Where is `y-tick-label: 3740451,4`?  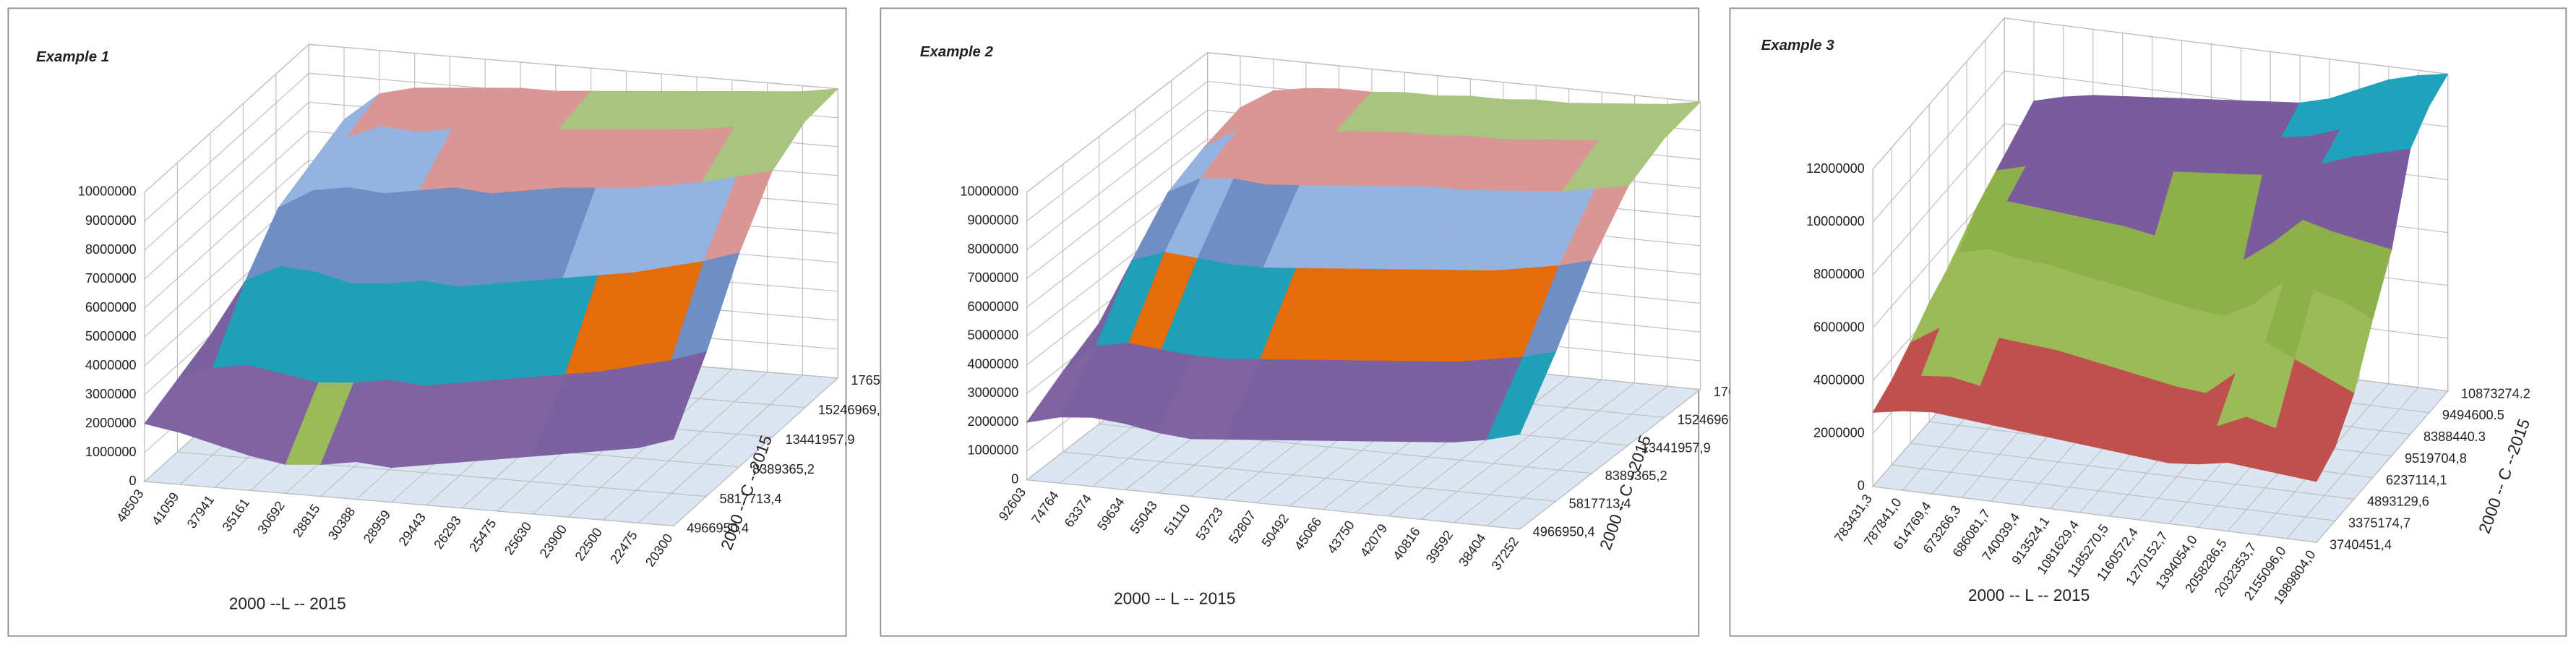
y-tick-label: 3740451,4 is located at coordinates (2361, 544).